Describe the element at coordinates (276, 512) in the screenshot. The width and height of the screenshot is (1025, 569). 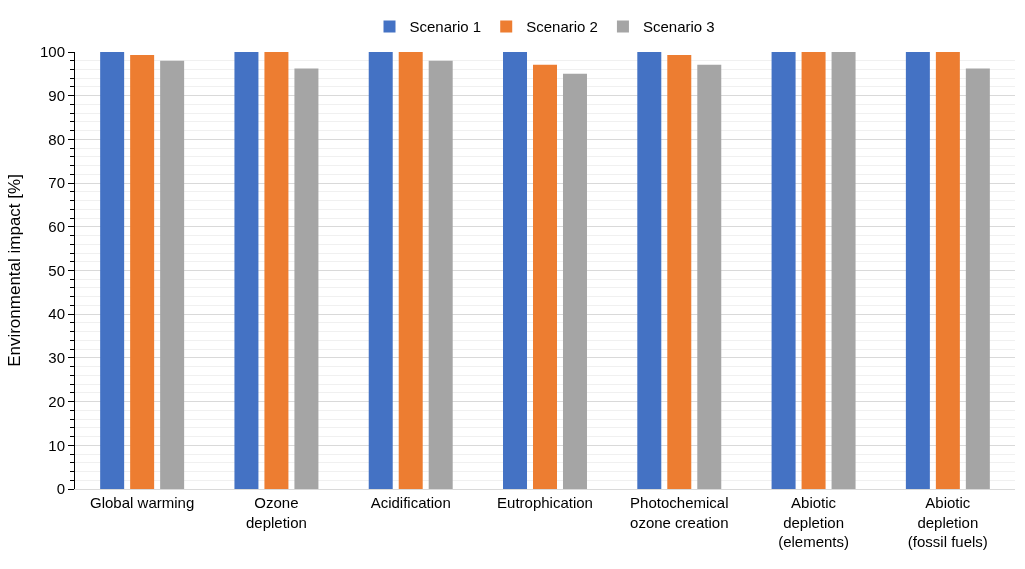
I see `x-tick-label: Ozone depletion` at that location.